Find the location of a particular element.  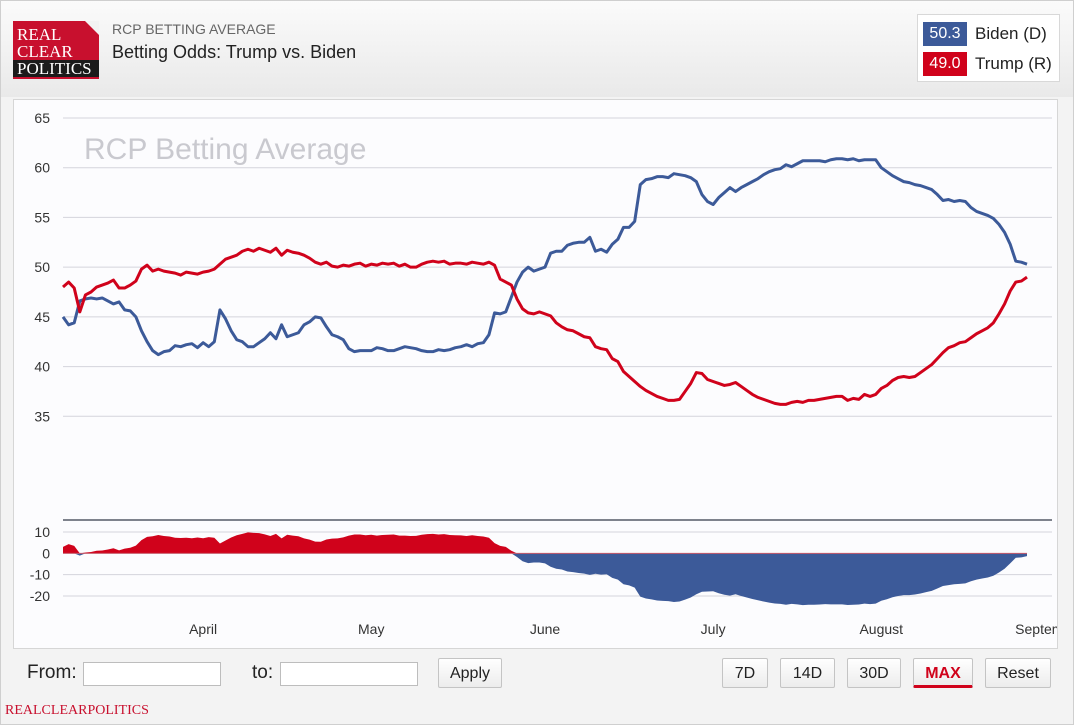

x-tick-label: June is located at coordinates (545, 629).